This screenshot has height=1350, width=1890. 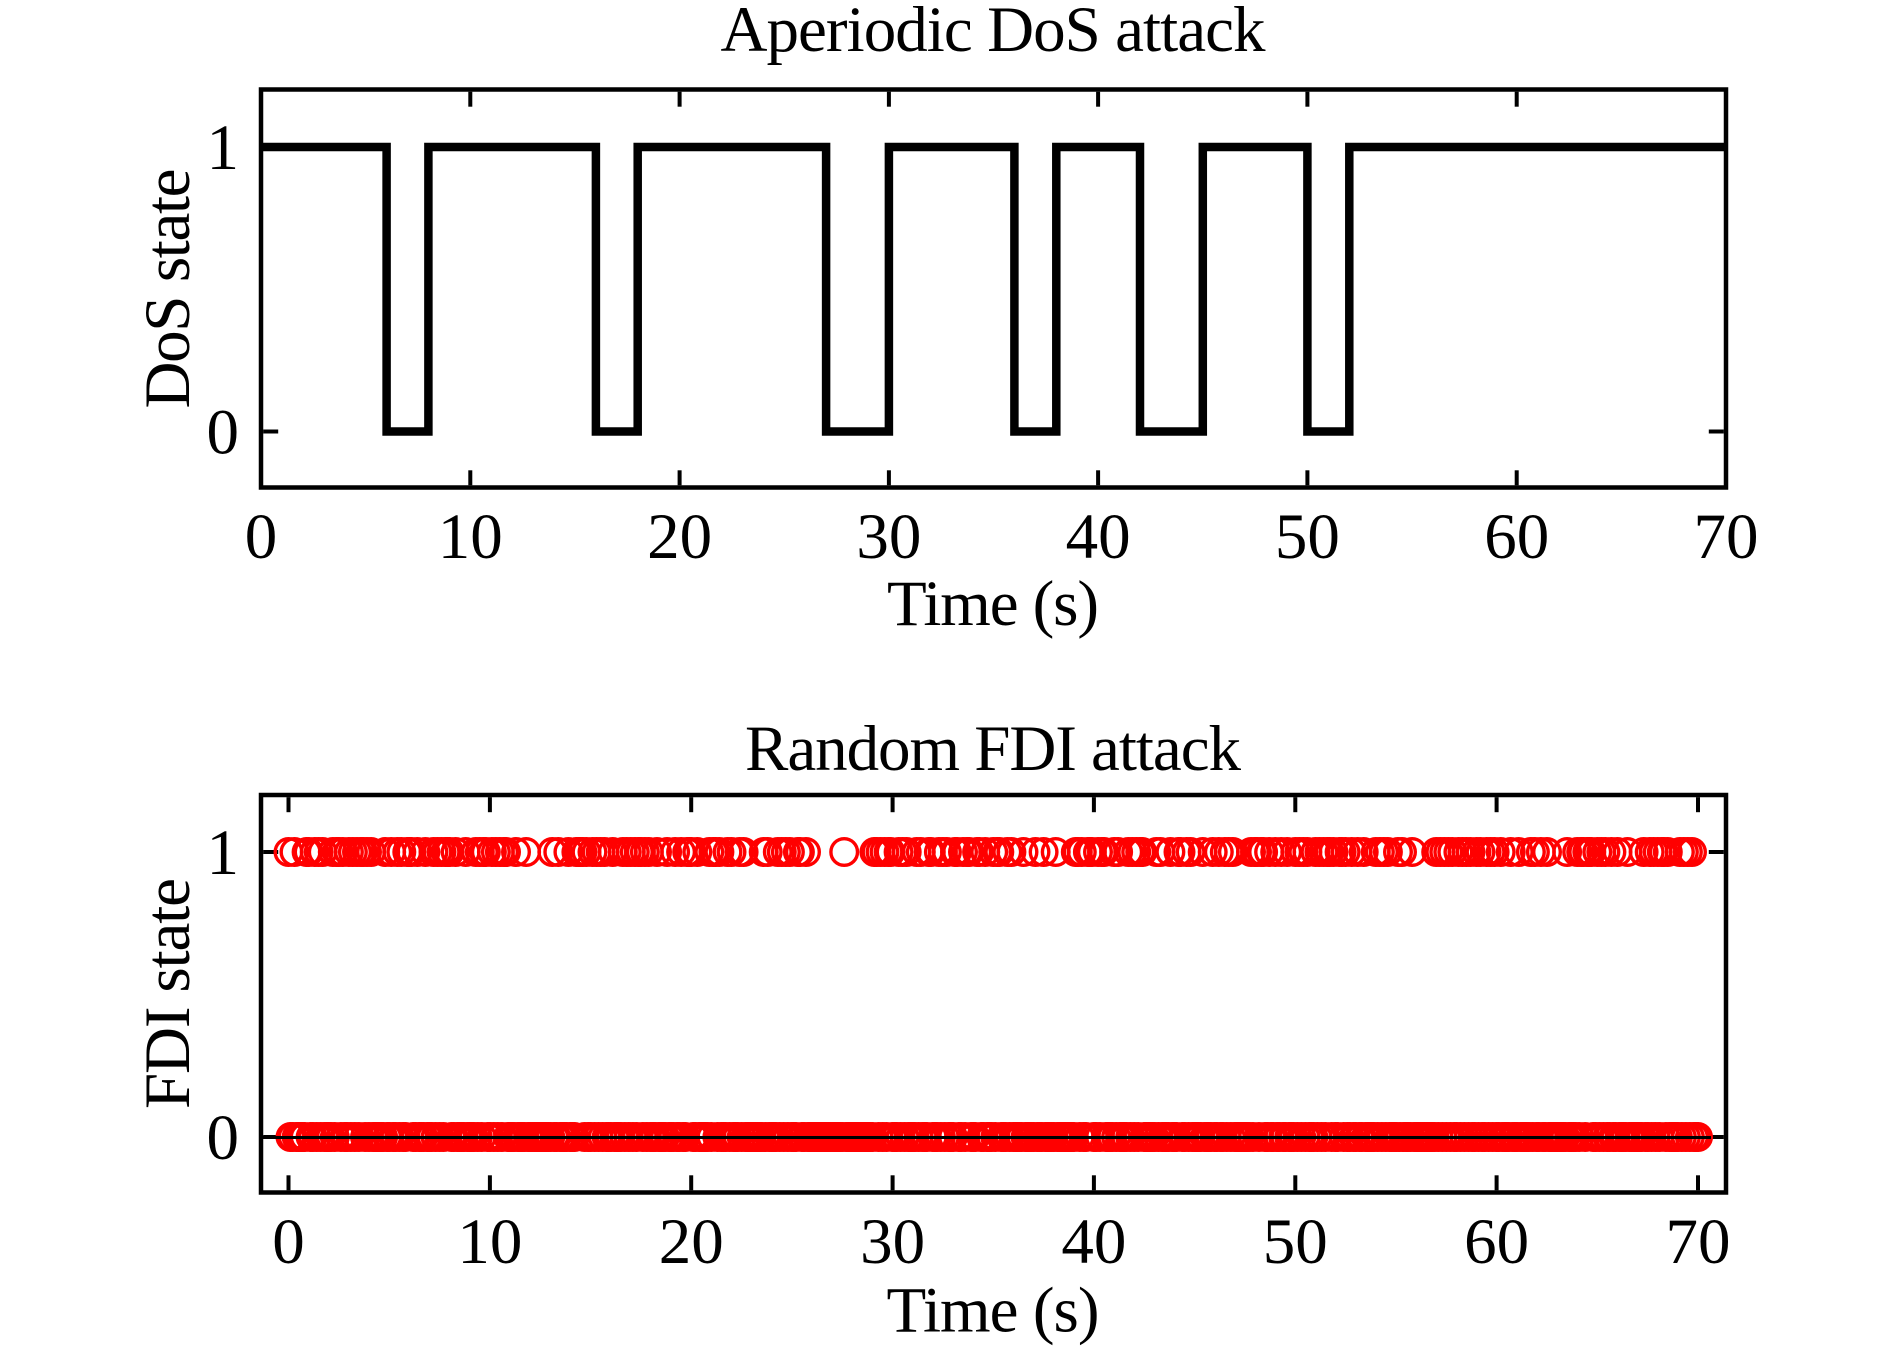 I want to click on svg-text: Aperiodic DoS attack, so click(x=994, y=33).